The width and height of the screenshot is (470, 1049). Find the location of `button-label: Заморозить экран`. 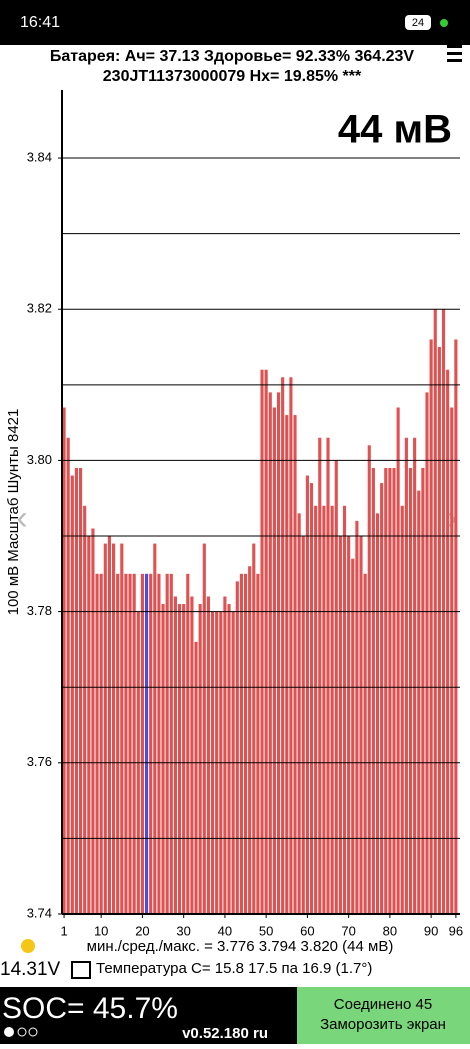

button-label: Заморозить экран is located at coordinates (383, 1024).